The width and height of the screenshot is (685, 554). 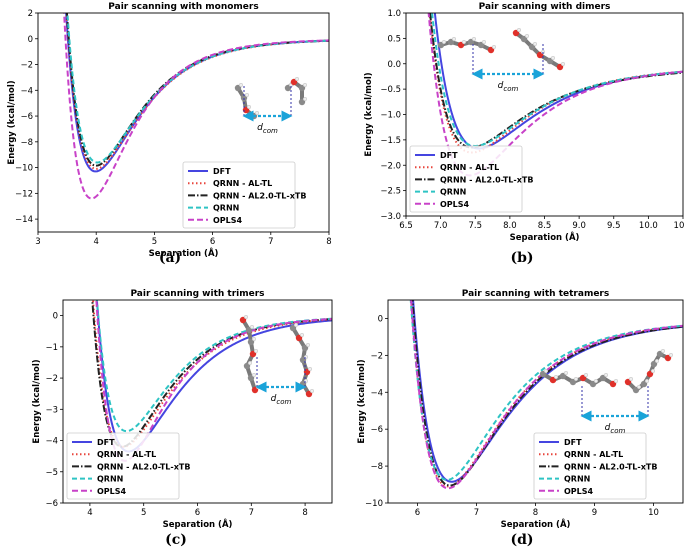 I want to click on x-tick-label: 9.5, so click(x=614, y=226).